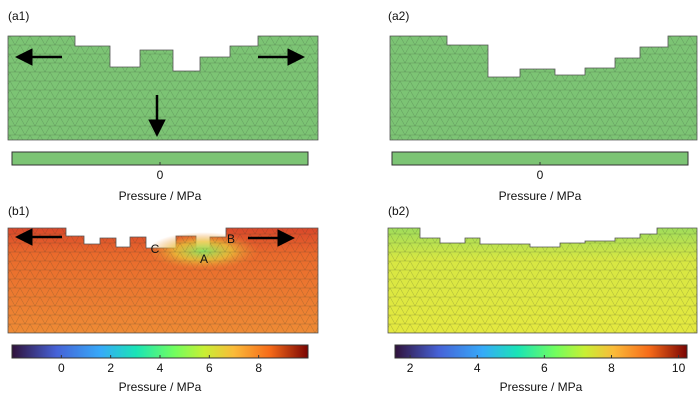 This screenshot has height=406, width=700. What do you see at coordinates (541, 351) in the screenshot?
I see `colorbar` at bounding box center [541, 351].